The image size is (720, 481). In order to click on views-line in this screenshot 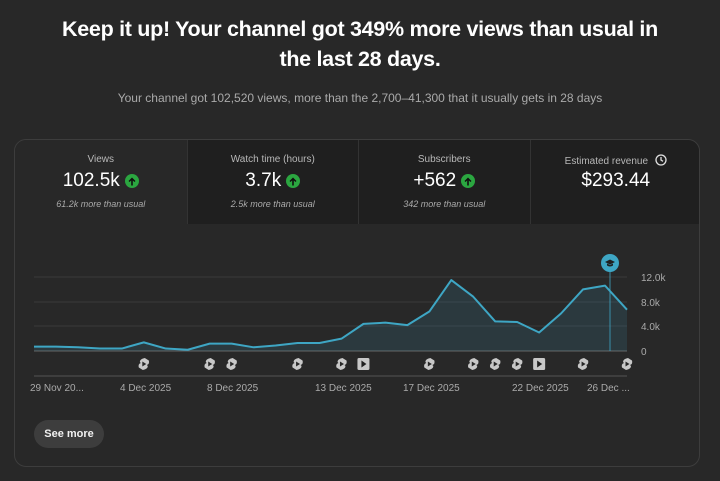, I will do `click(331, 315)`.